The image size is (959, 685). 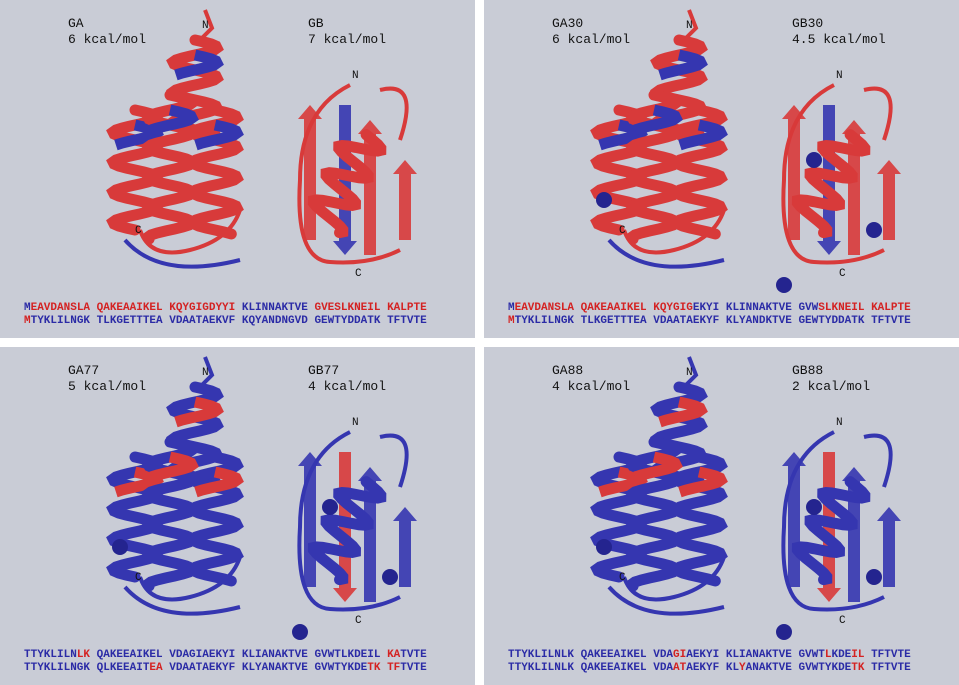 What do you see at coordinates (742, 668) in the screenshot?
I see `sequence-segment: Y` at bounding box center [742, 668].